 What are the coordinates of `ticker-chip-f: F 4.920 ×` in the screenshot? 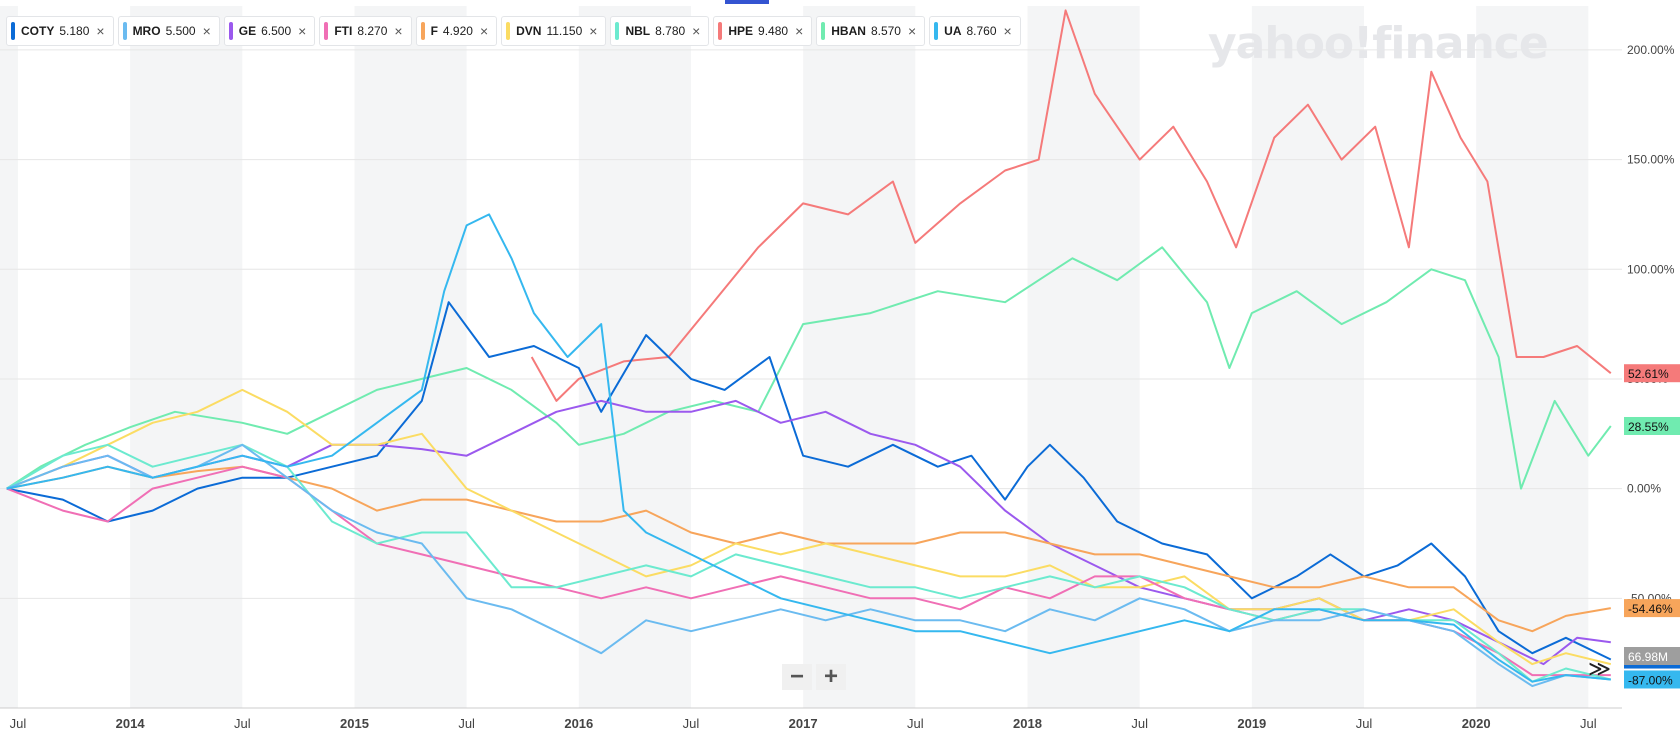 It's located at (456, 31).